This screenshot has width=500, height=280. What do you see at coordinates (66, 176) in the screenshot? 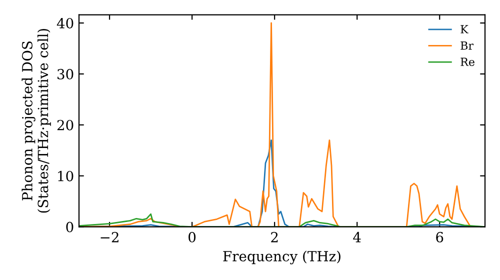
I see `y-tick-label: 10` at bounding box center [66, 176].